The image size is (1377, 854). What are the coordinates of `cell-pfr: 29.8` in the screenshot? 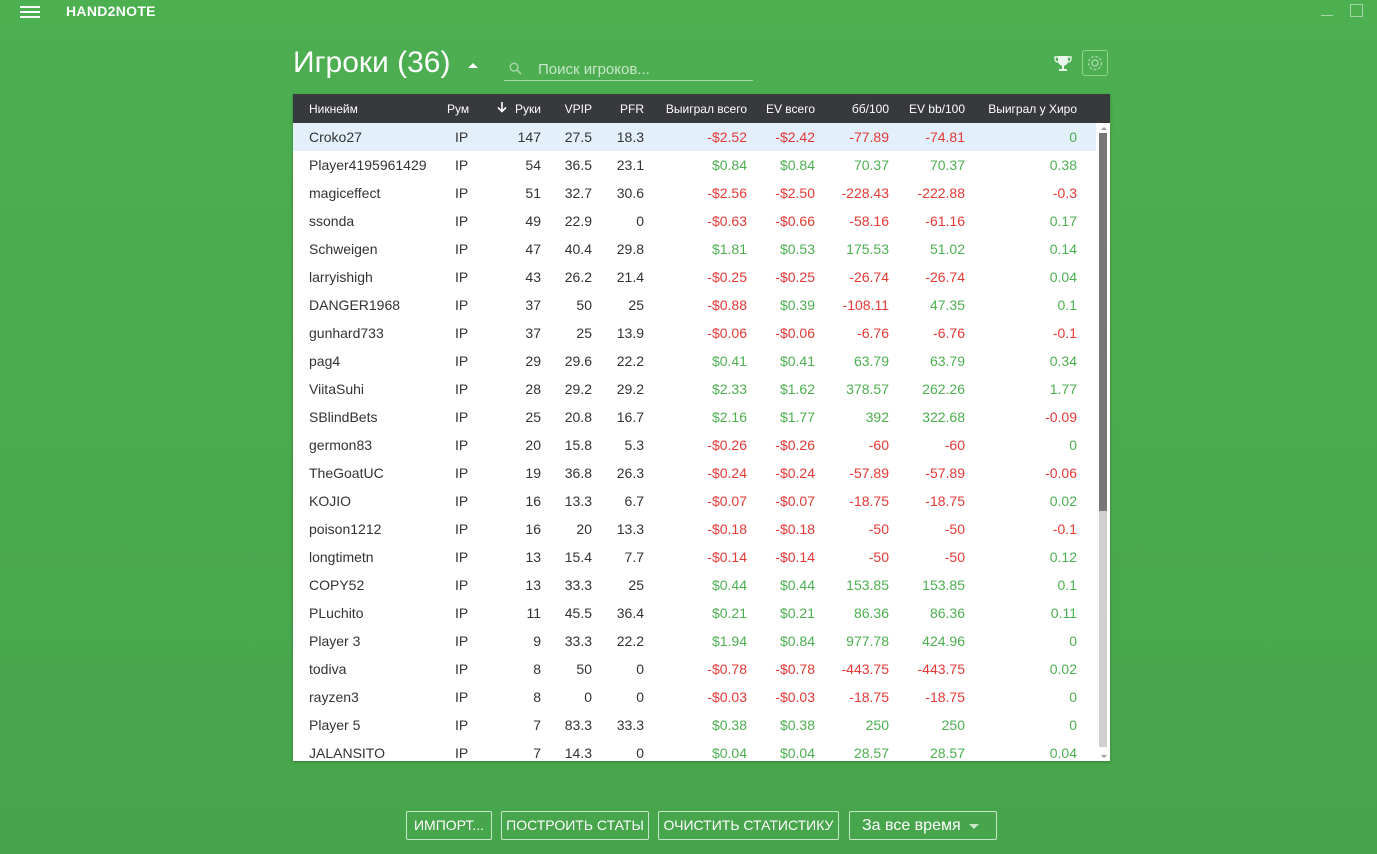 It's located at (630, 249).